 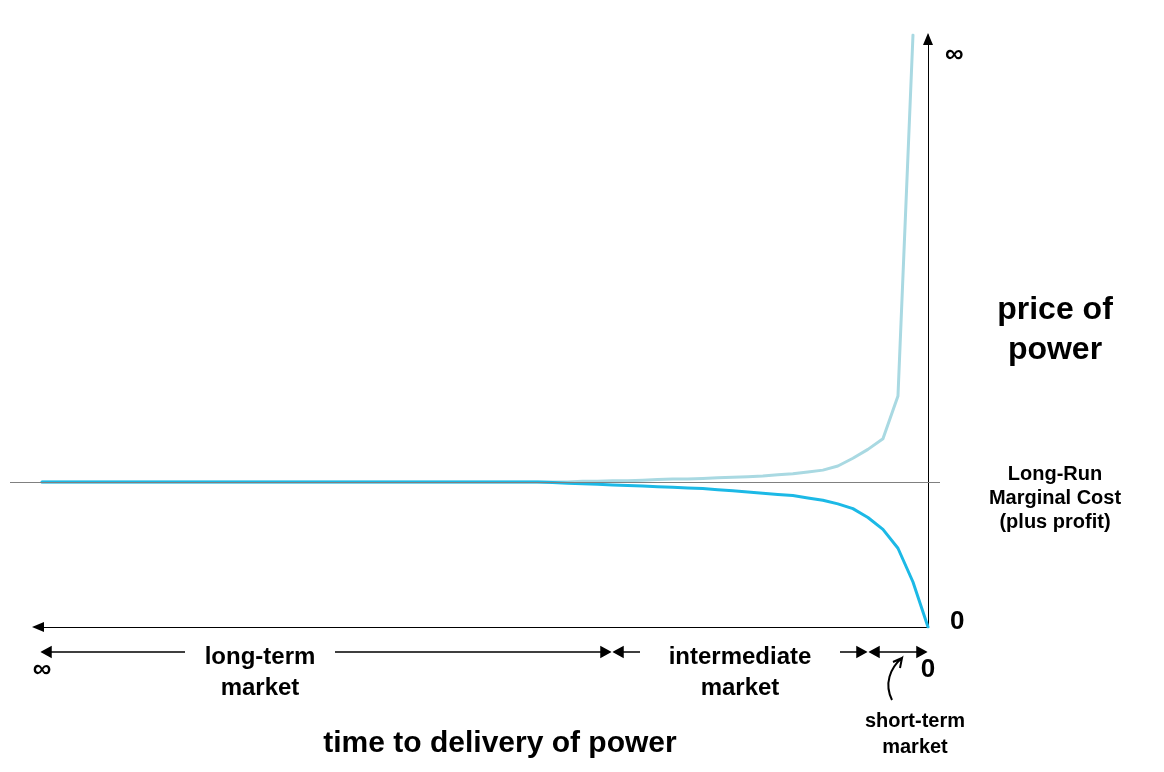 What do you see at coordinates (1055, 497) in the screenshot?
I see `ref-line-label: Long-Run Marginal Cost (plus profit)` at bounding box center [1055, 497].